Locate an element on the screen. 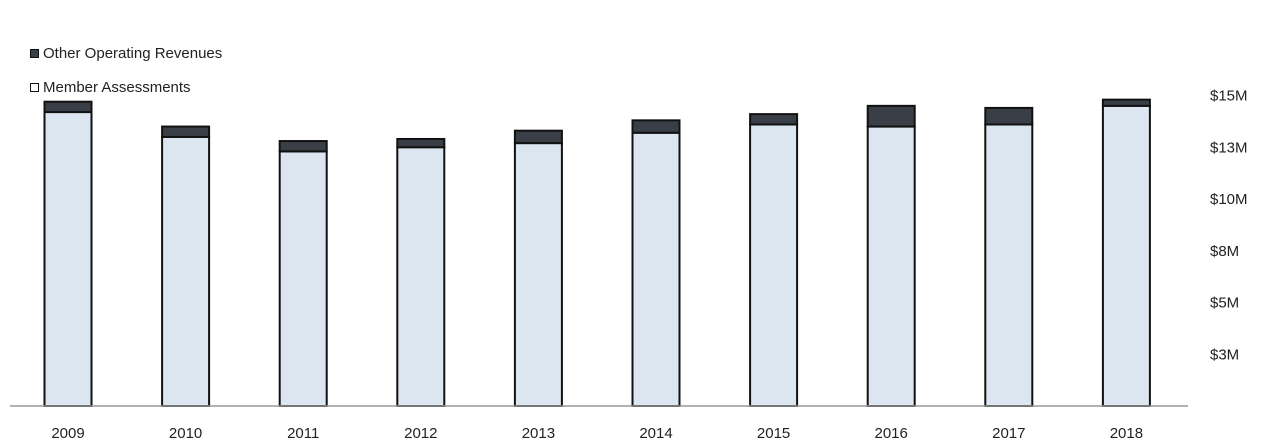 The image size is (1267, 442). bar-other-operating-revenues-2012 is located at coordinates (421, 143).